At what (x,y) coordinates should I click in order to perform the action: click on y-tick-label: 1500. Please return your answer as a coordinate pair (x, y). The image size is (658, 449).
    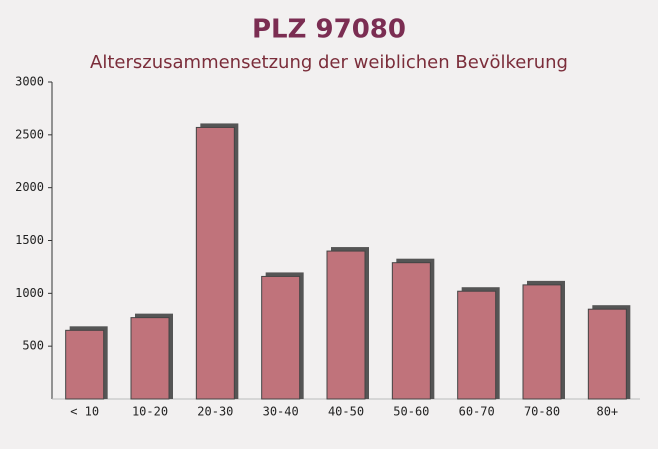
    Looking at the image, I should click on (29, 240).